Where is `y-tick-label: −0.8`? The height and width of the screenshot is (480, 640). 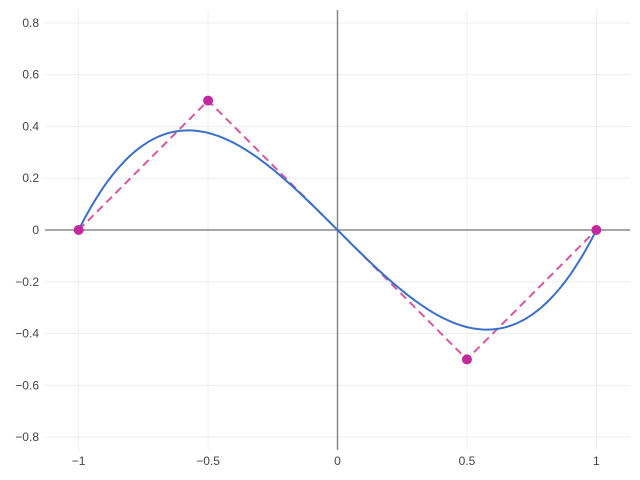 y-tick-label: −0.8 is located at coordinates (27, 437).